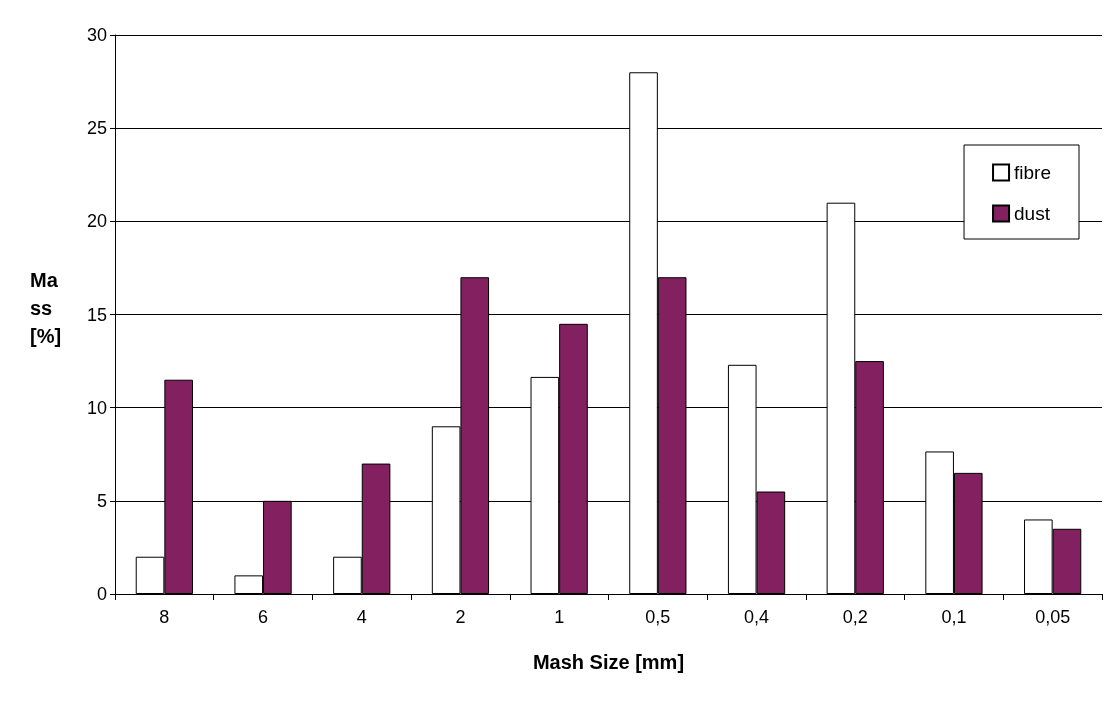 This screenshot has height=702, width=1111. I want to click on x-tick-label: 4, so click(361, 617).